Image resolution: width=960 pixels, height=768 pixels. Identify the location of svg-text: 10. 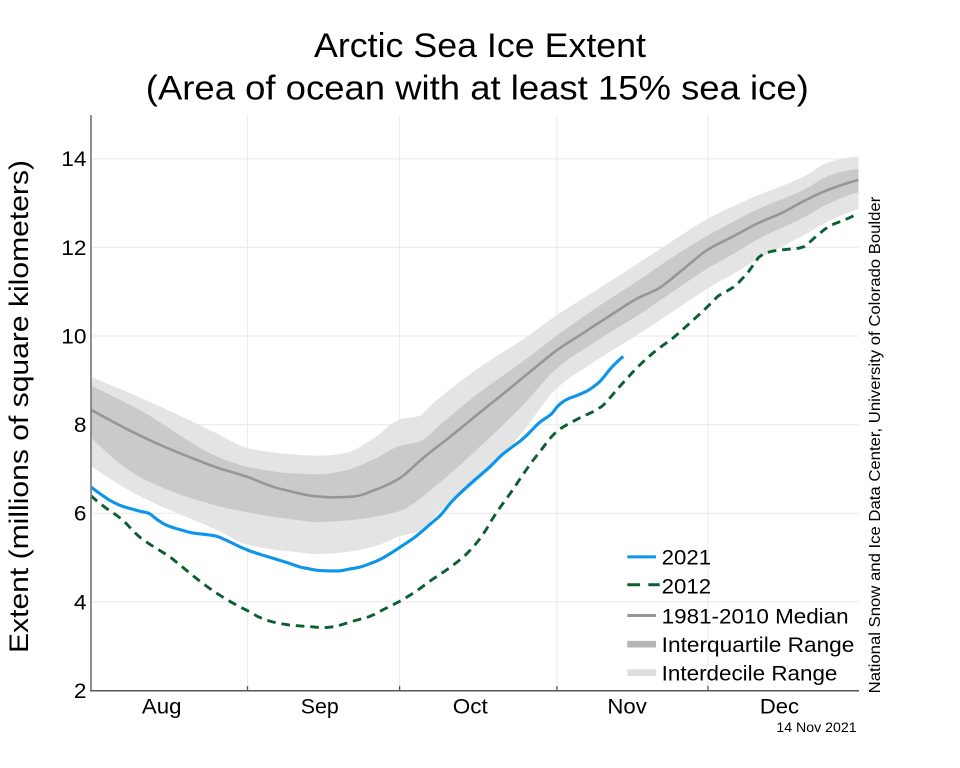
(73, 336).